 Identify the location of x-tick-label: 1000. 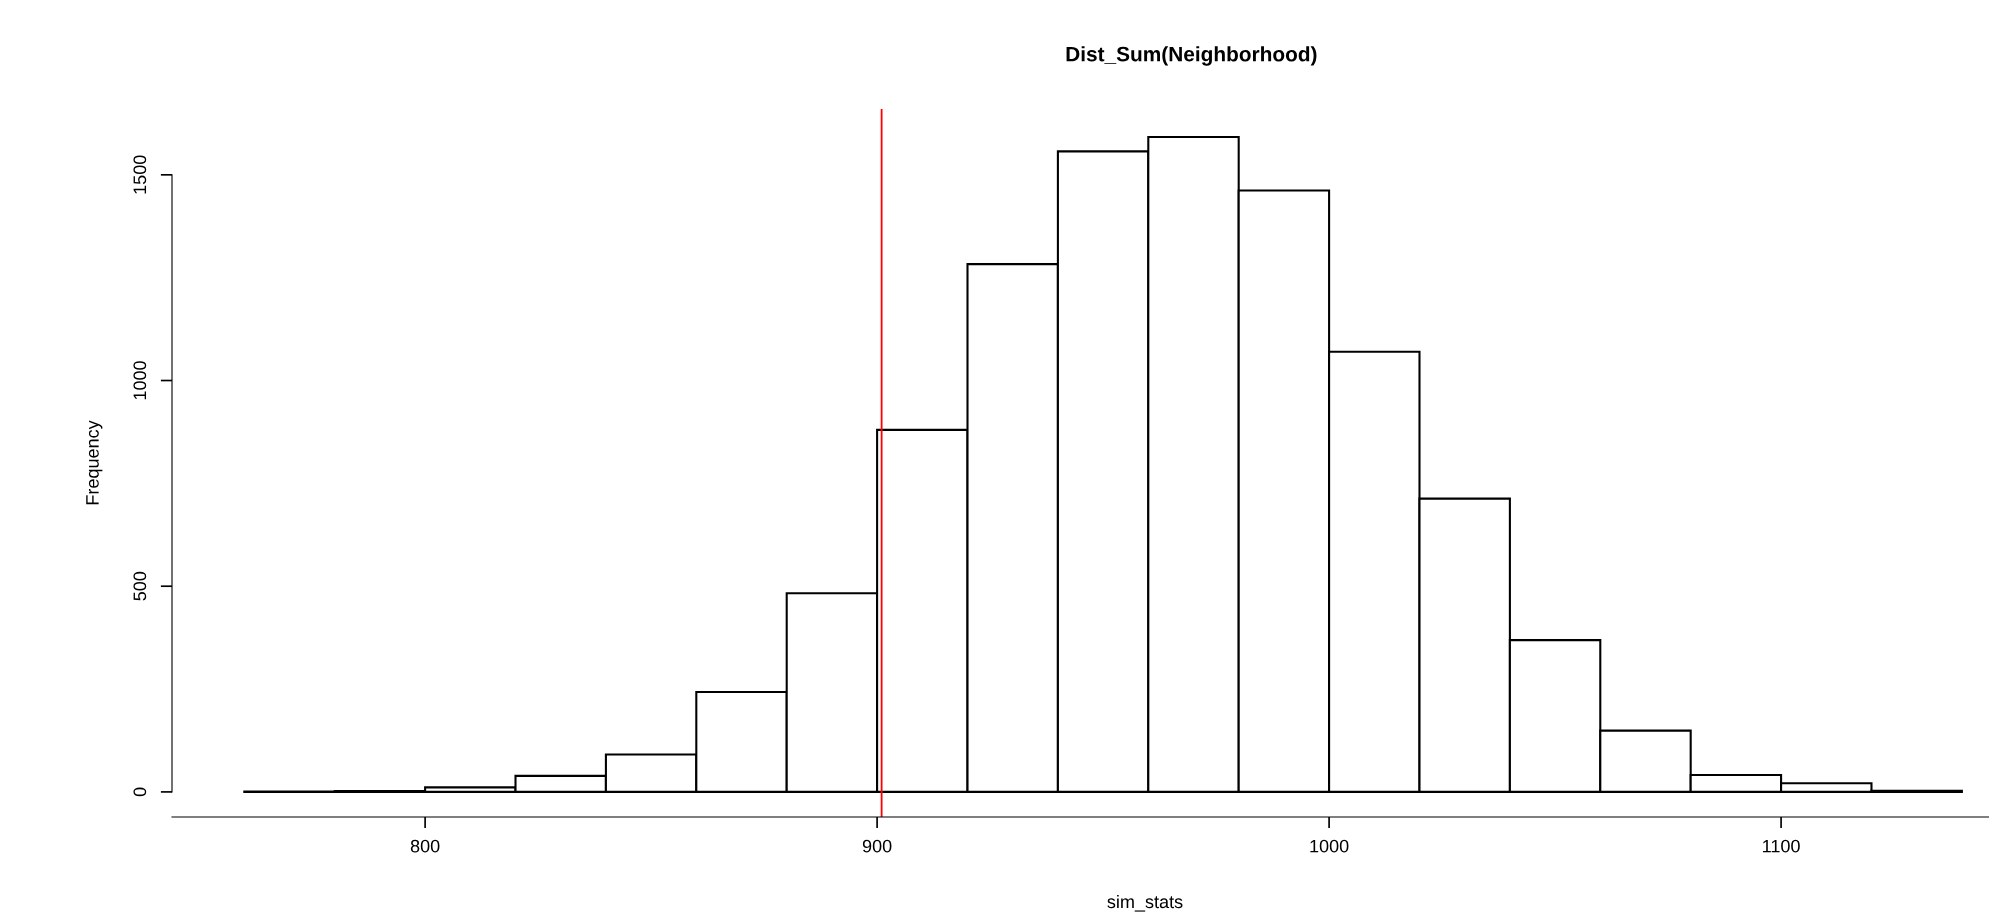
(1329, 846).